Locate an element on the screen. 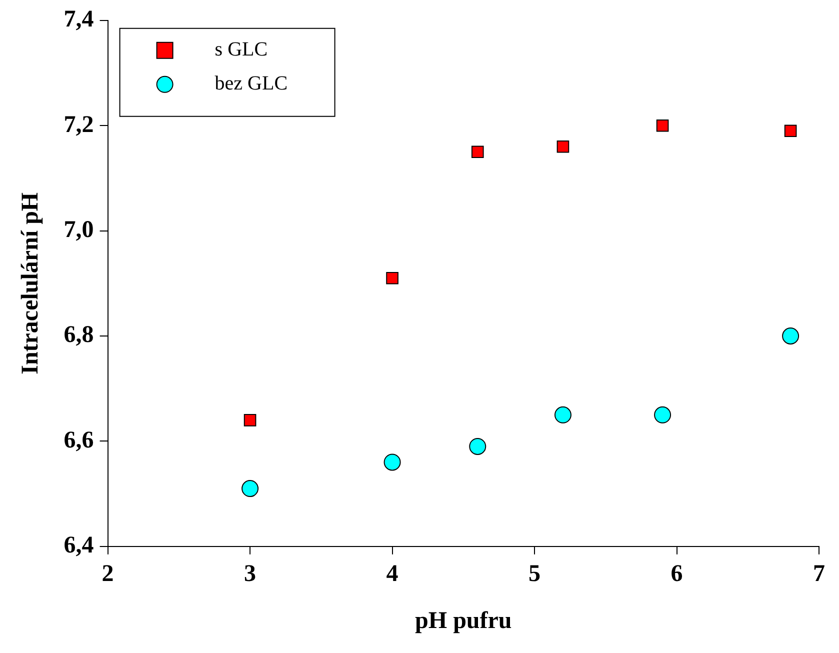 The image size is (839, 653). x-tick-label: 3 is located at coordinates (250, 574).